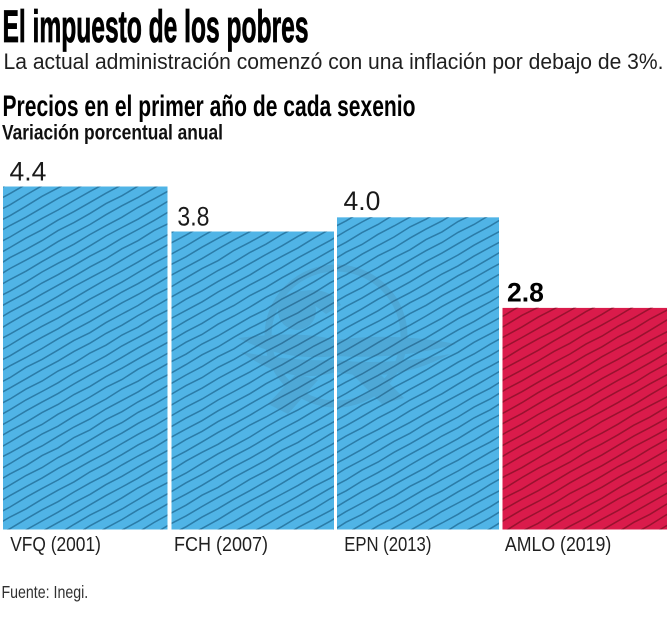  What do you see at coordinates (362, 201) in the screenshot?
I see `svg-text: 4.0` at bounding box center [362, 201].